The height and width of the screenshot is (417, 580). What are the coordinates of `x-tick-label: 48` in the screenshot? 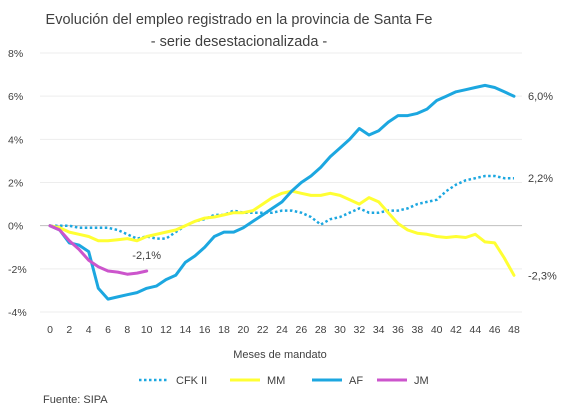 It's located at (514, 330).